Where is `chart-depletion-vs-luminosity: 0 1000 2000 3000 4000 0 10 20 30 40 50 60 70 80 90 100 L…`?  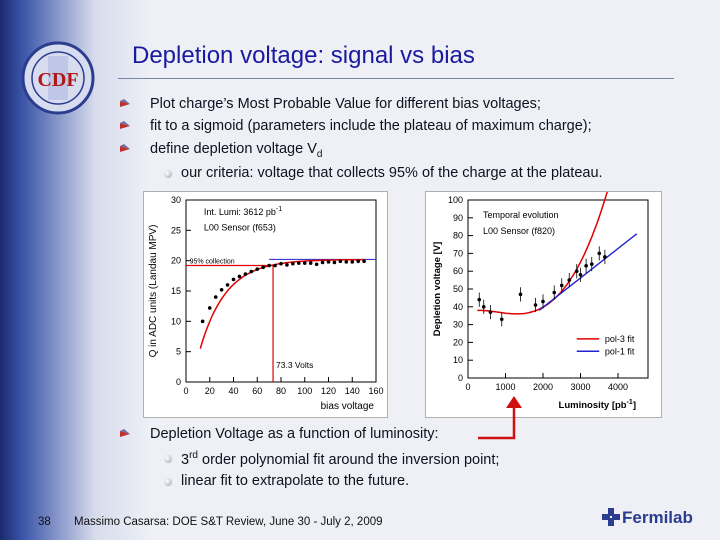
chart-depletion-vs-luminosity: 0 1000 2000 3000 4000 0 10 20 30 40 50 60 70 80 90 100 L… is located at coordinates (543, 304).